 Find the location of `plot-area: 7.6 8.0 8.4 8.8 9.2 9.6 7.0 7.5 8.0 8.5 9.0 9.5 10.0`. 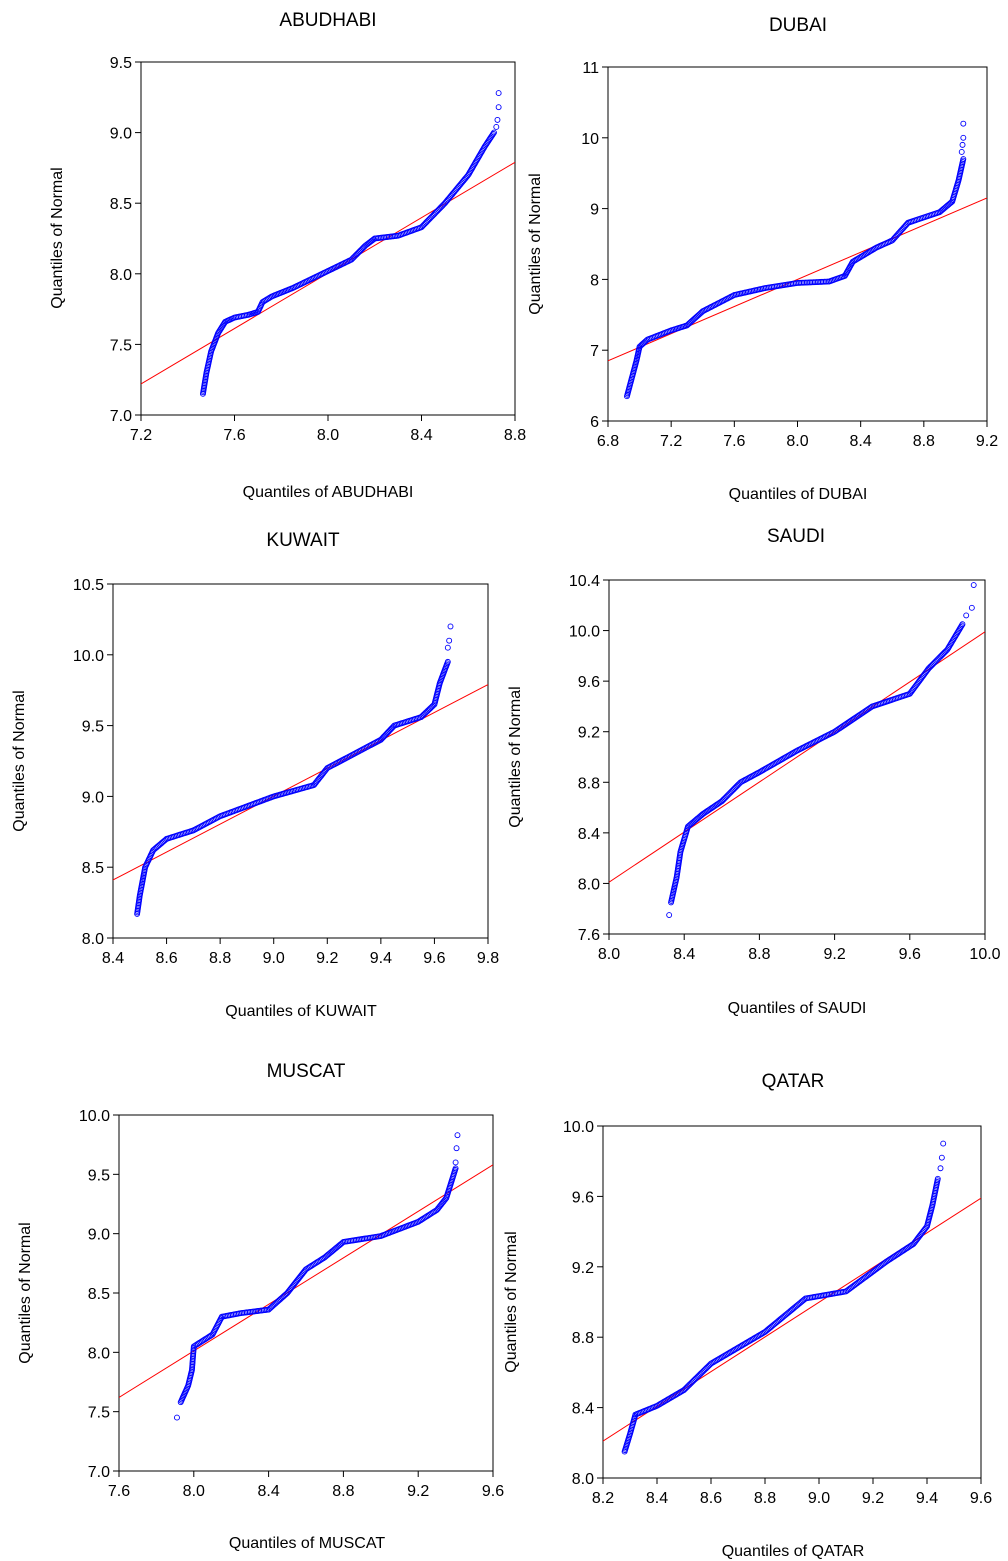

plot-area: 7.6 8.0 8.4 8.8 9.2 9.6 7.0 7.5 8.0 8.5 9.0 9.5 10.0 is located at coordinates (291, 1304).